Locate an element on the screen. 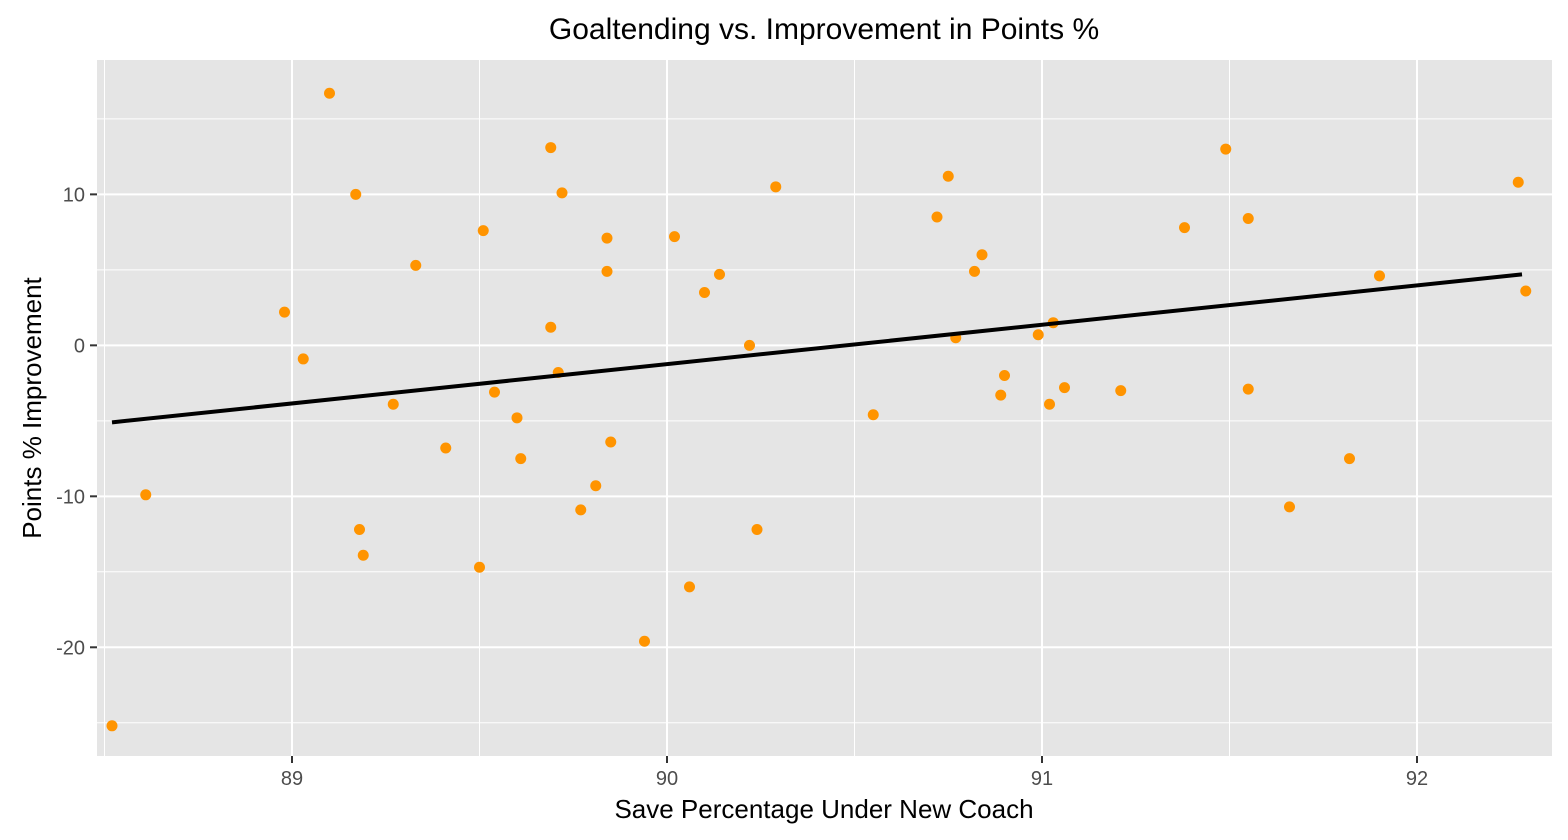  x-axis-label: Save Percentage Under New Coach is located at coordinates (823, 809).